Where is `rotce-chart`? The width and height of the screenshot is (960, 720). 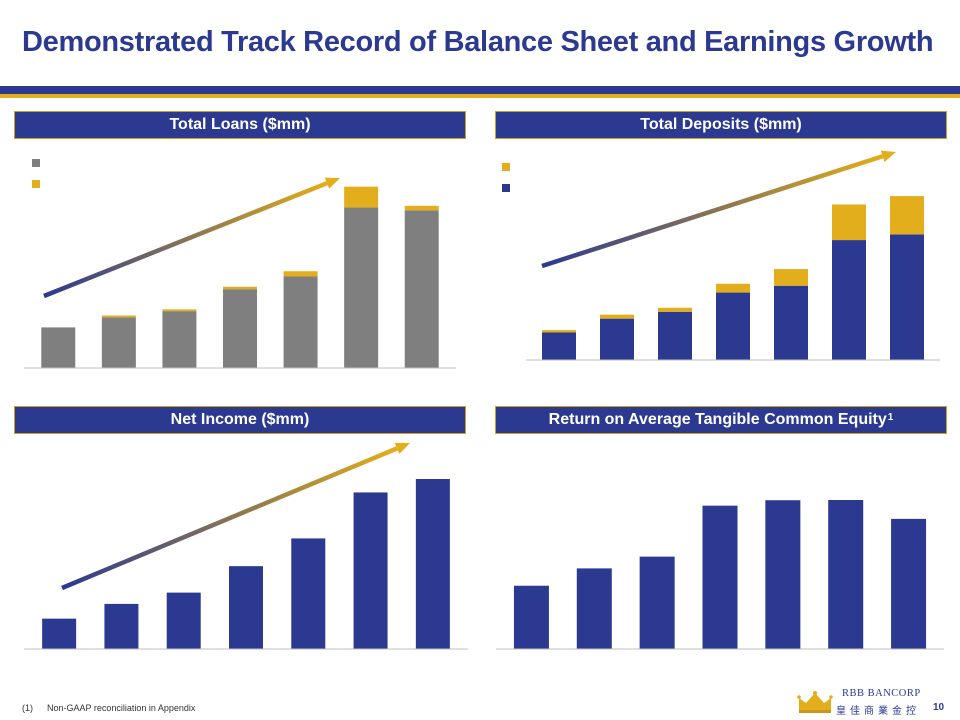
rotce-chart is located at coordinates (720, 575).